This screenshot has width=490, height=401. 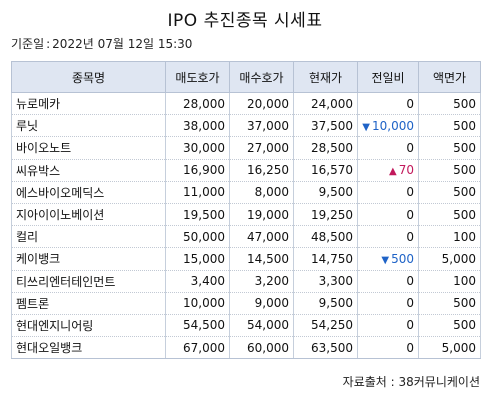 I want to click on header-face-value: 액면가, so click(x=449, y=77).